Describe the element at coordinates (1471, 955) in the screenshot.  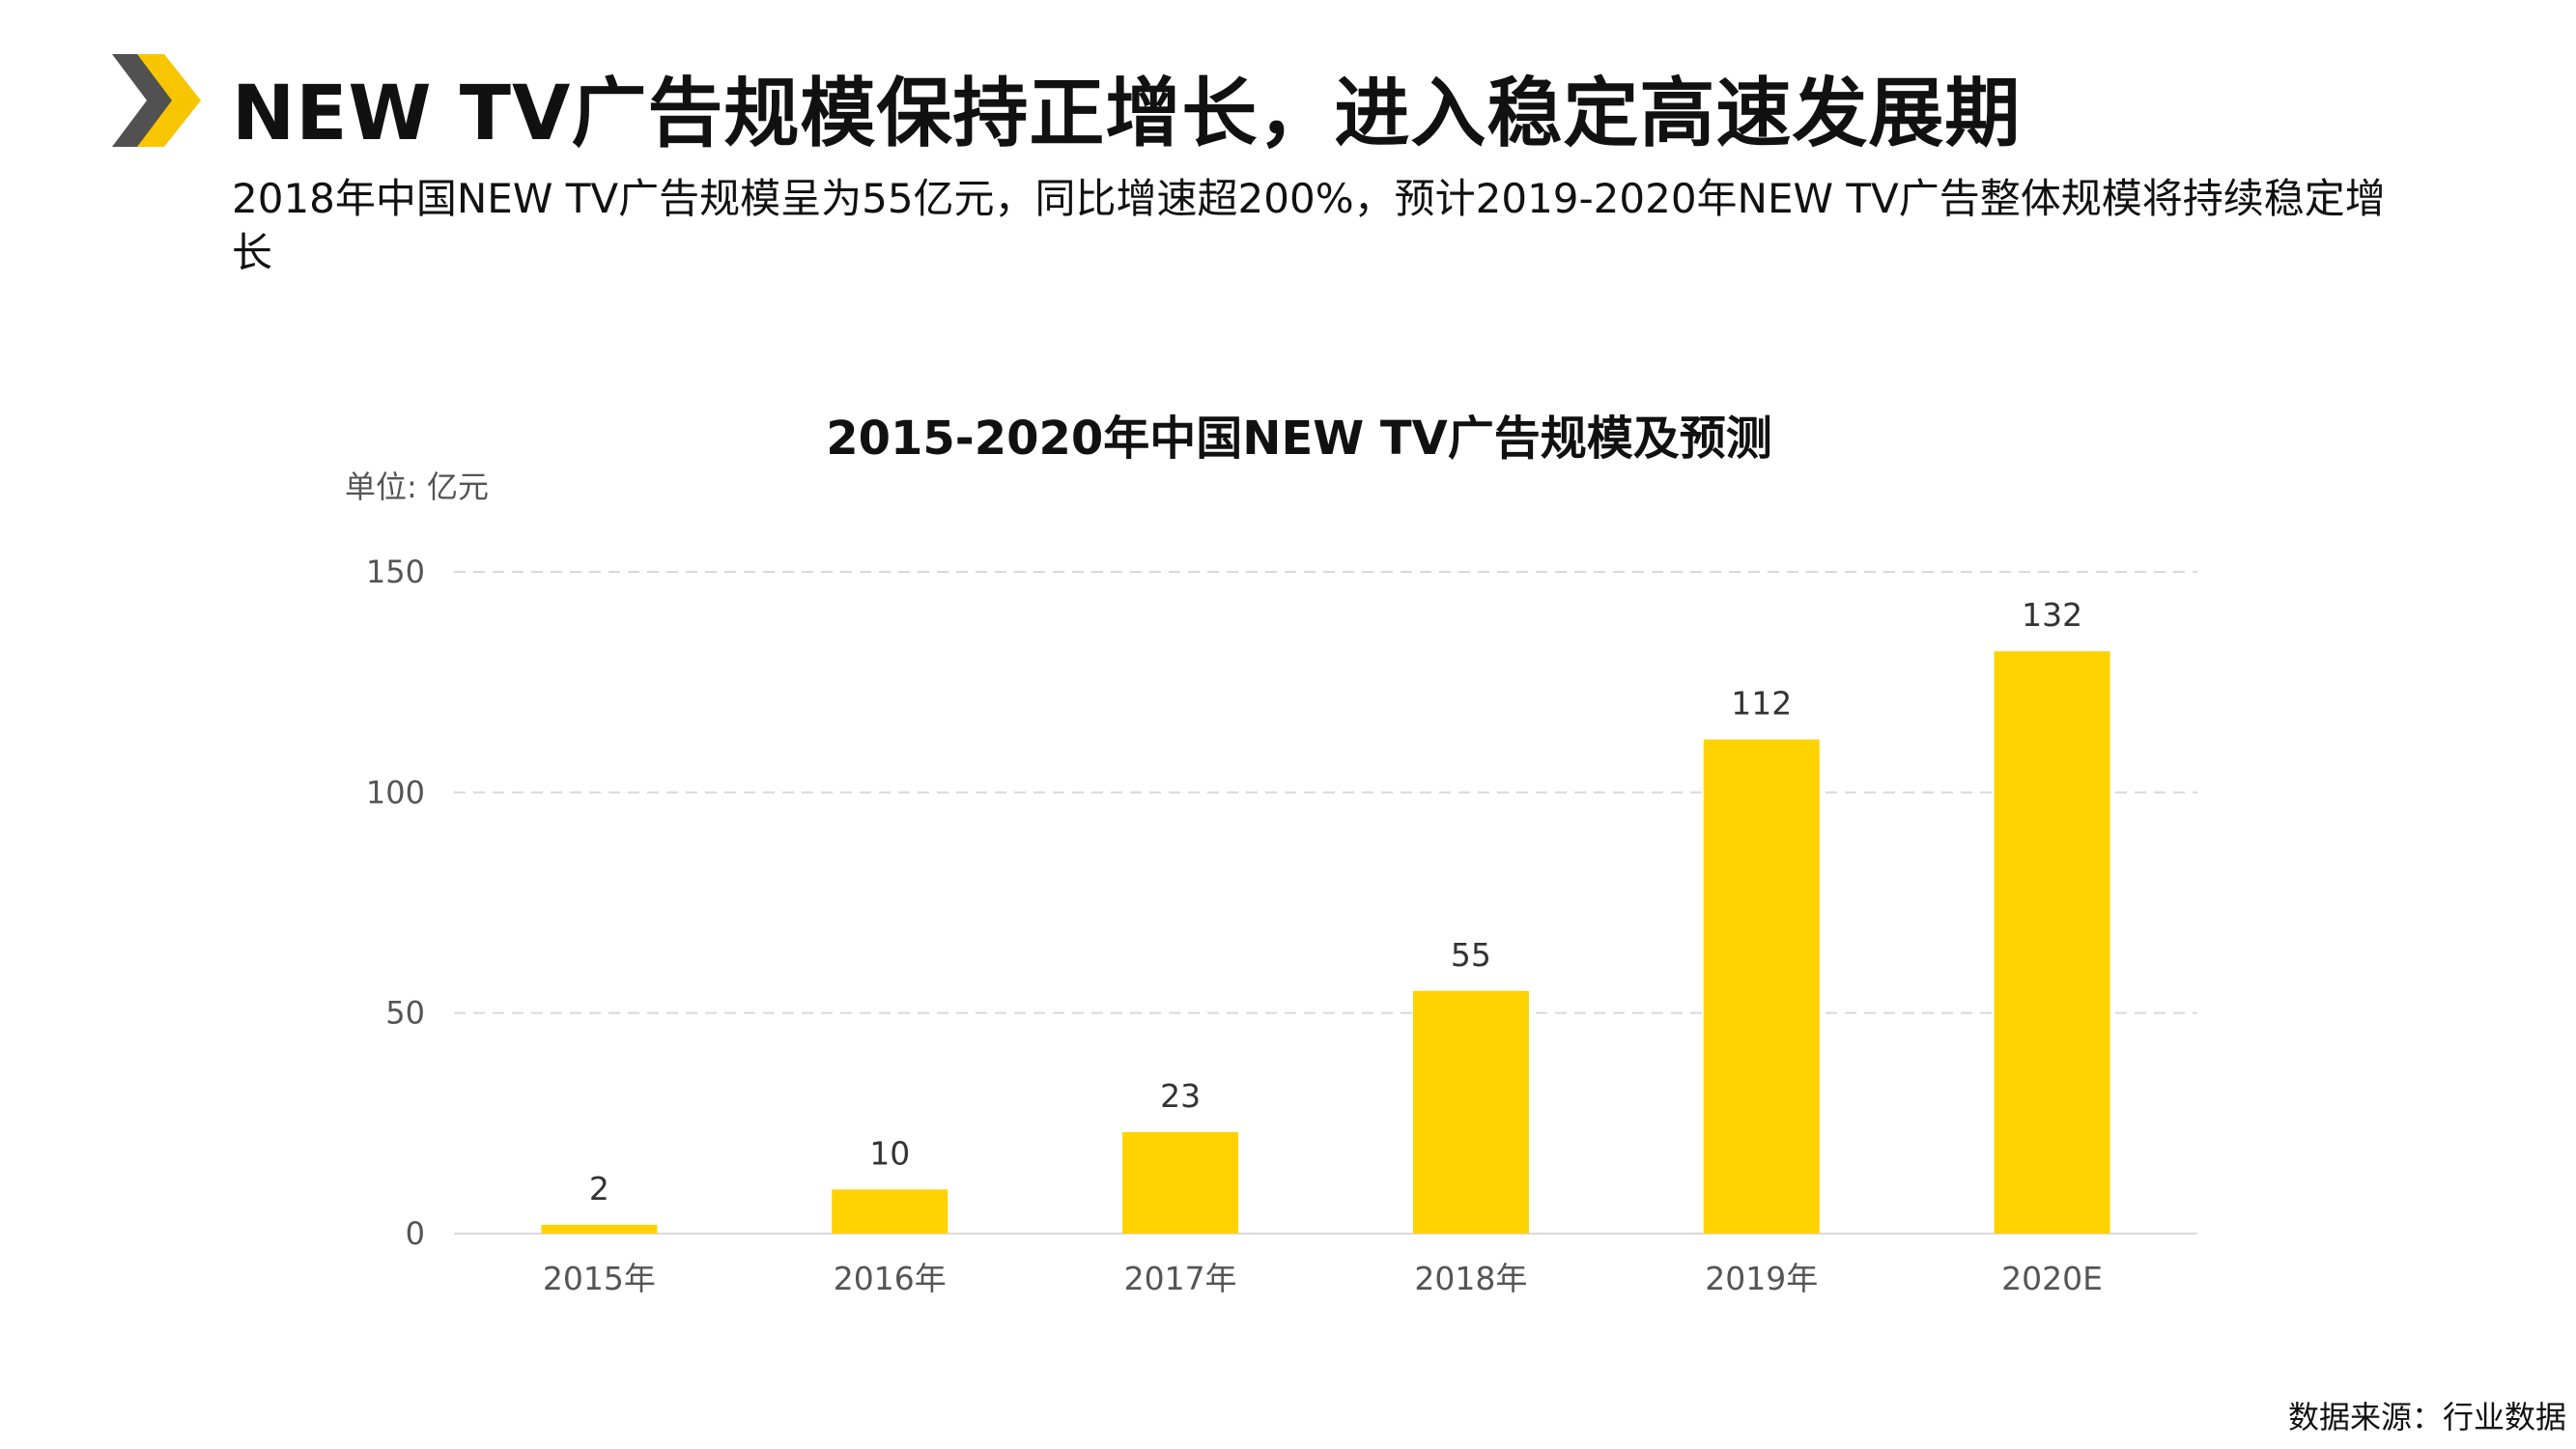
I see `data-label: 55` at that location.